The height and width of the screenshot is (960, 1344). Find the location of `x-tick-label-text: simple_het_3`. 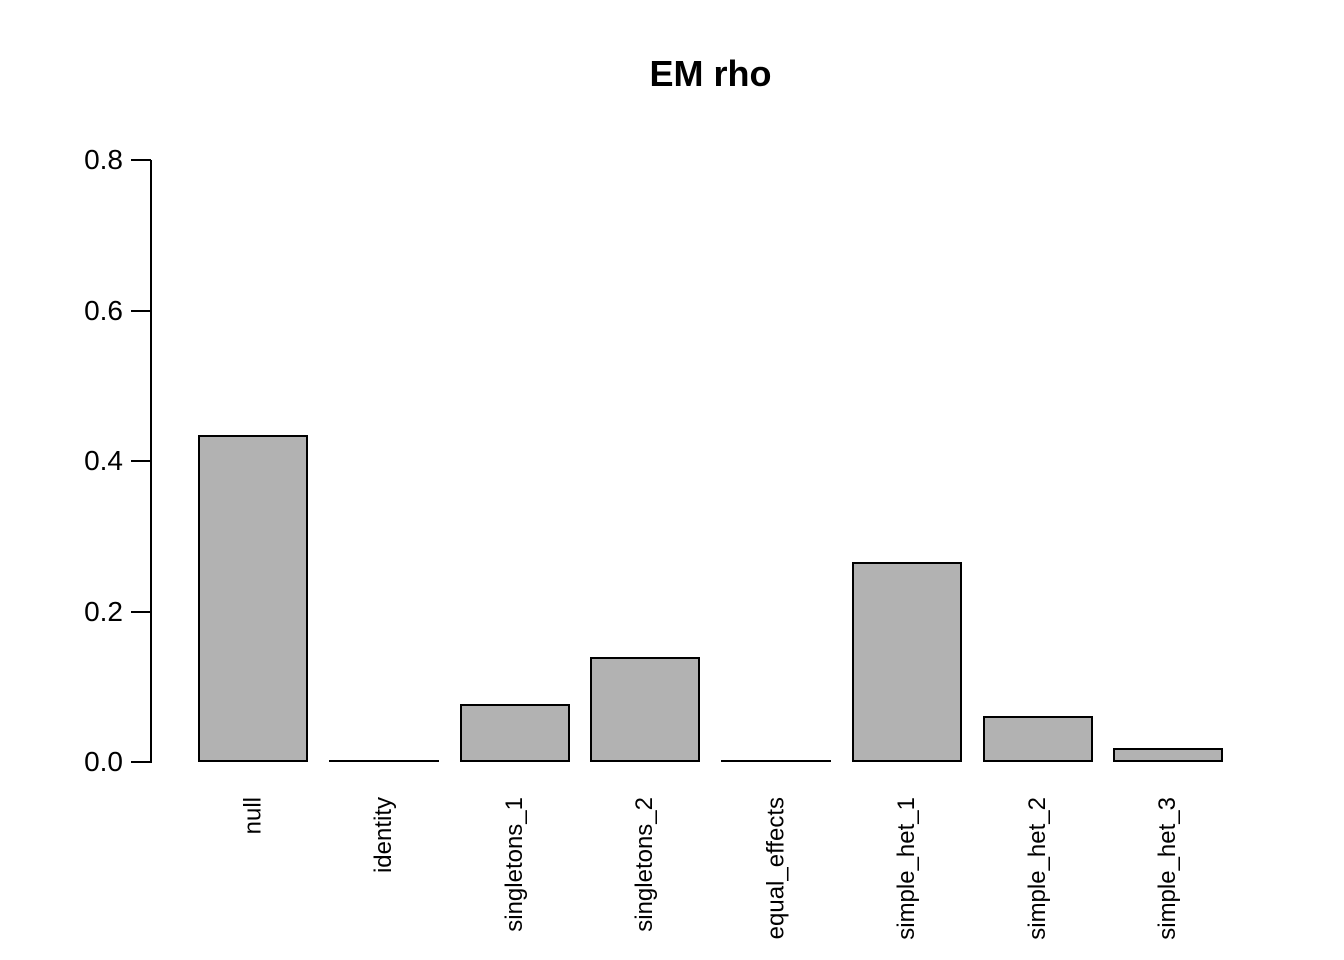

x-tick-label-text: simple_het_3 is located at coordinates (1167, 868).